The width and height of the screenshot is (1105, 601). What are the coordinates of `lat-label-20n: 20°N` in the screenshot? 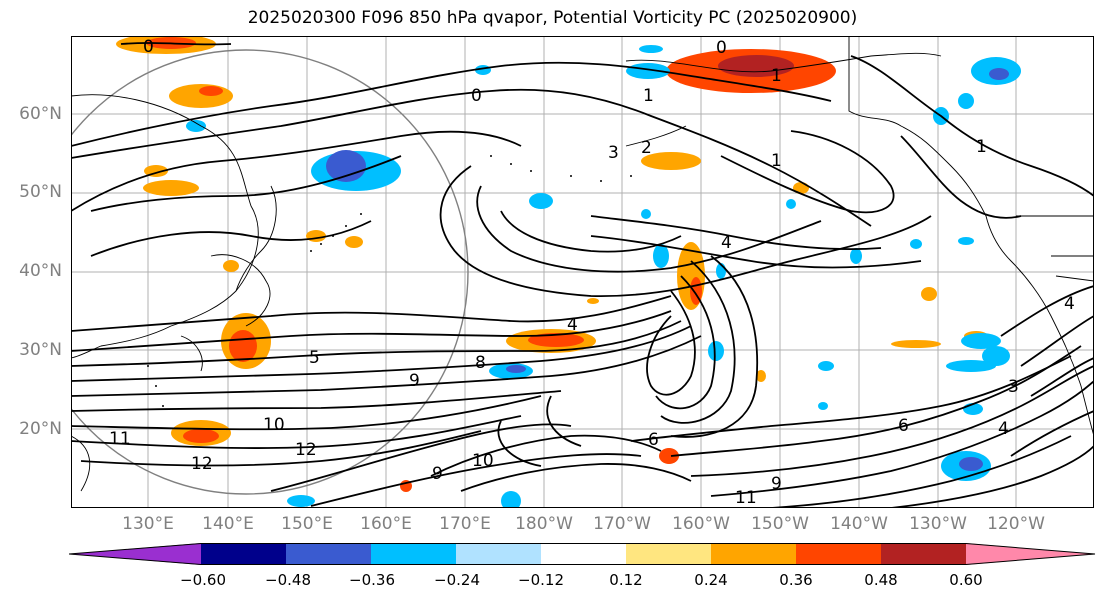 It's located at (40, 429).